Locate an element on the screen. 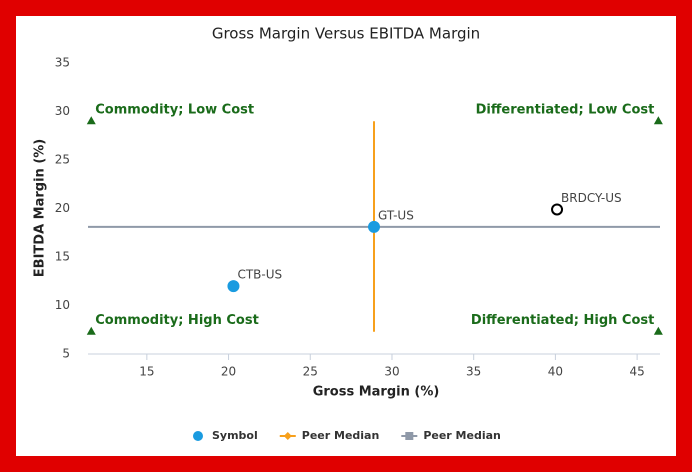 The height and width of the screenshot is (476, 692). x-tick-label: 45 is located at coordinates (636, 372).